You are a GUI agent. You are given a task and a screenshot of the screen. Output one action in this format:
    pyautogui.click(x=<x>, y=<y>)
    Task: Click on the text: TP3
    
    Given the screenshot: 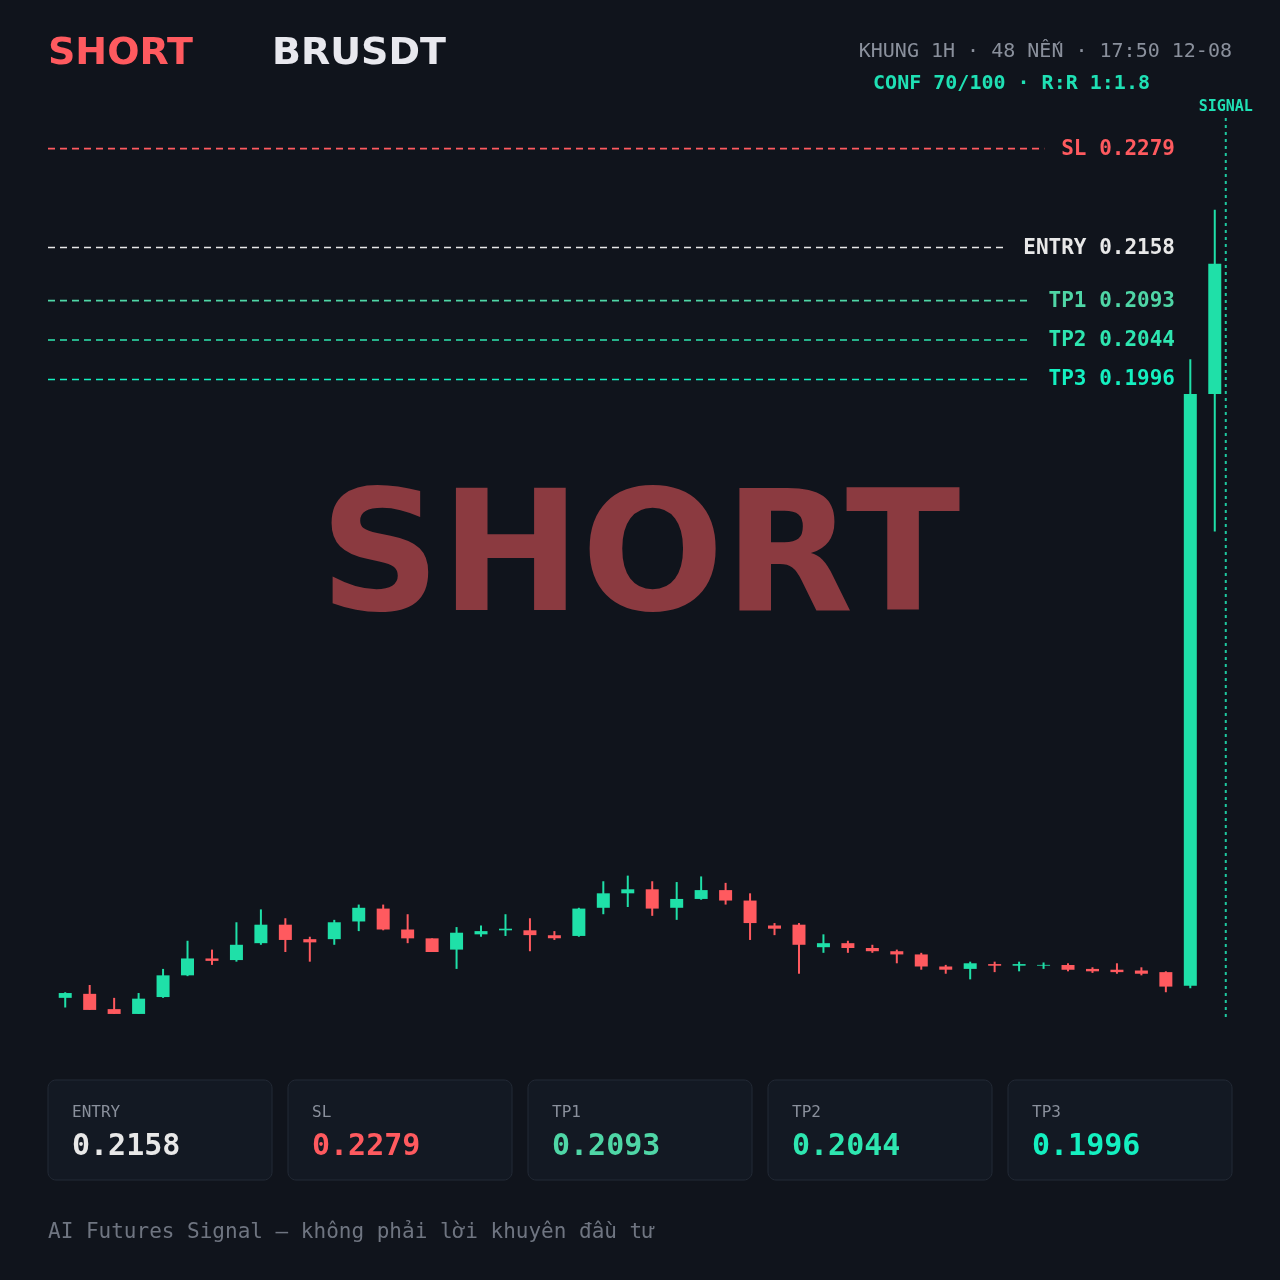 What is the action you would take?
    pyautogui.click(x=1046, y=1111)
    